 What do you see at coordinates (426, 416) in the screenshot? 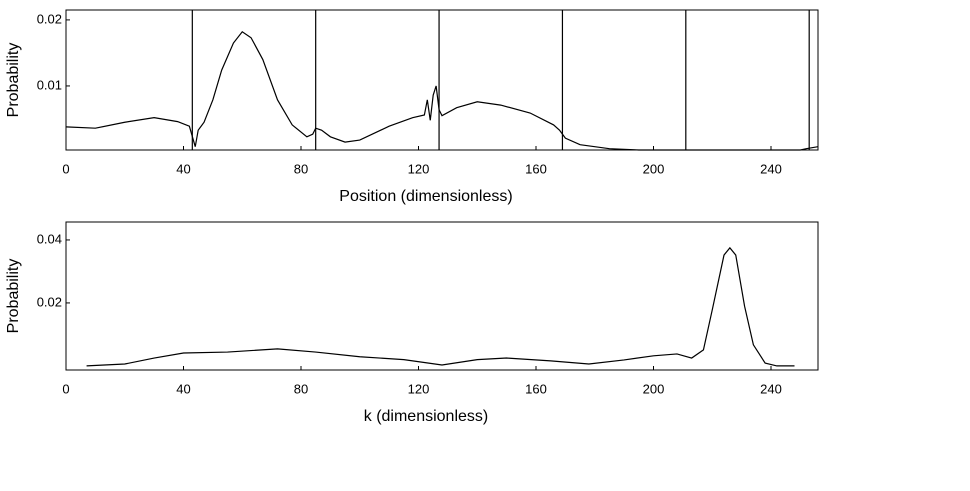
I see `x-axis-label: k (dimensionless)` at bounding box center [426, 416].